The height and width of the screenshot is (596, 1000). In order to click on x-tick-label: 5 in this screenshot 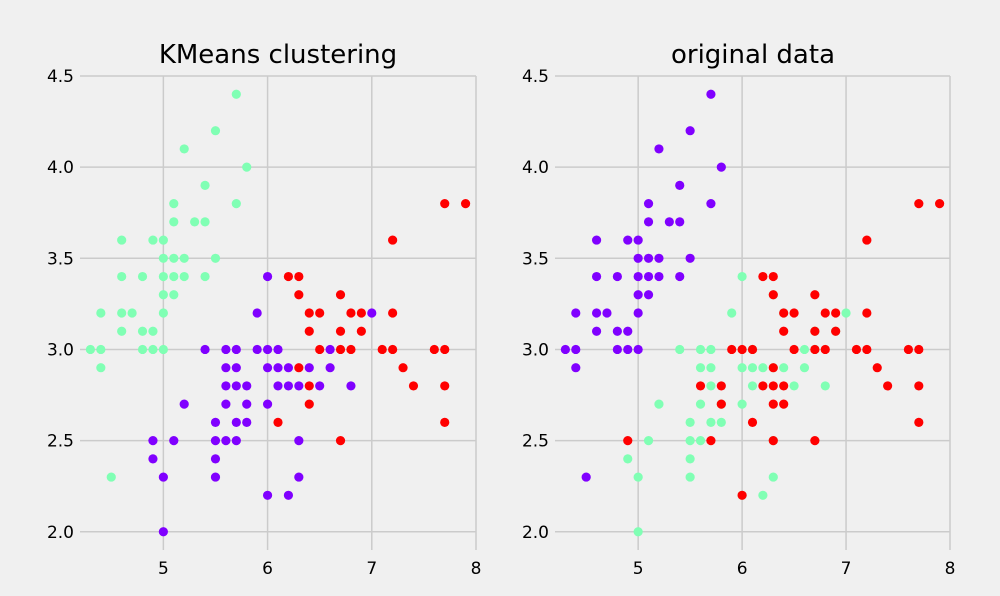, I will do `click(163, 569)`.